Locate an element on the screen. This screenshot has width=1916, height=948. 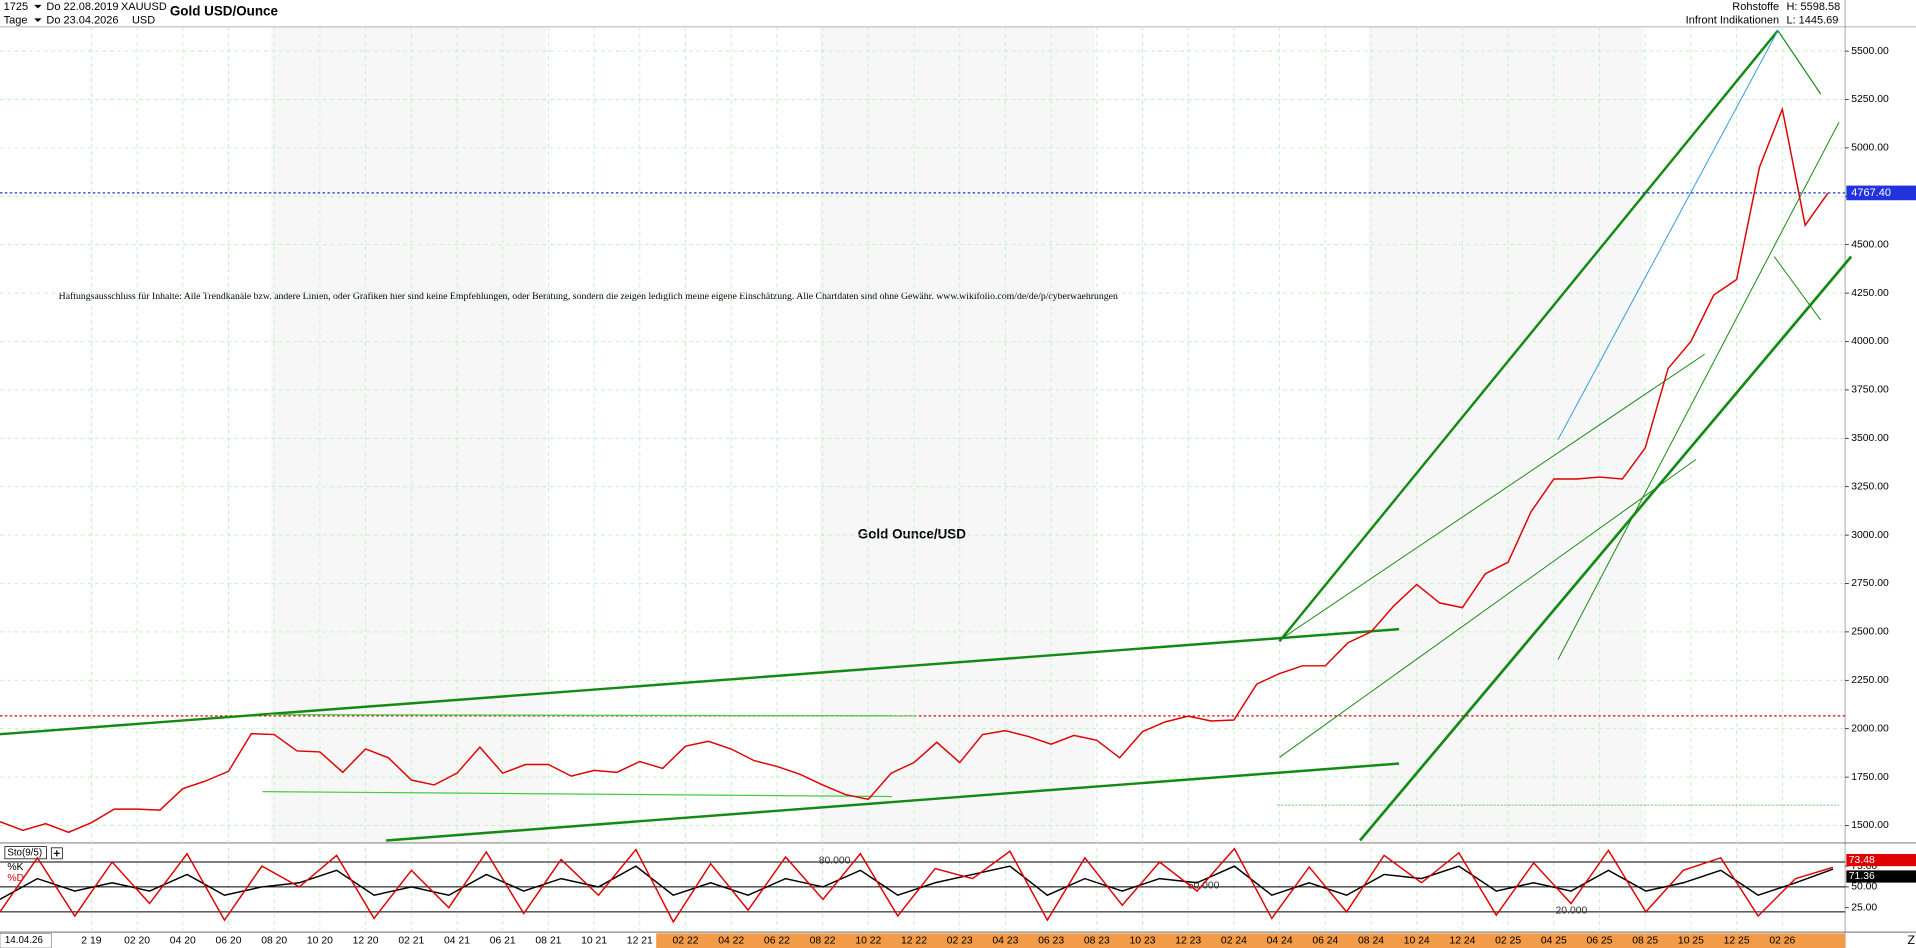
legend-entry: %D is located at coordinates (15, 878).